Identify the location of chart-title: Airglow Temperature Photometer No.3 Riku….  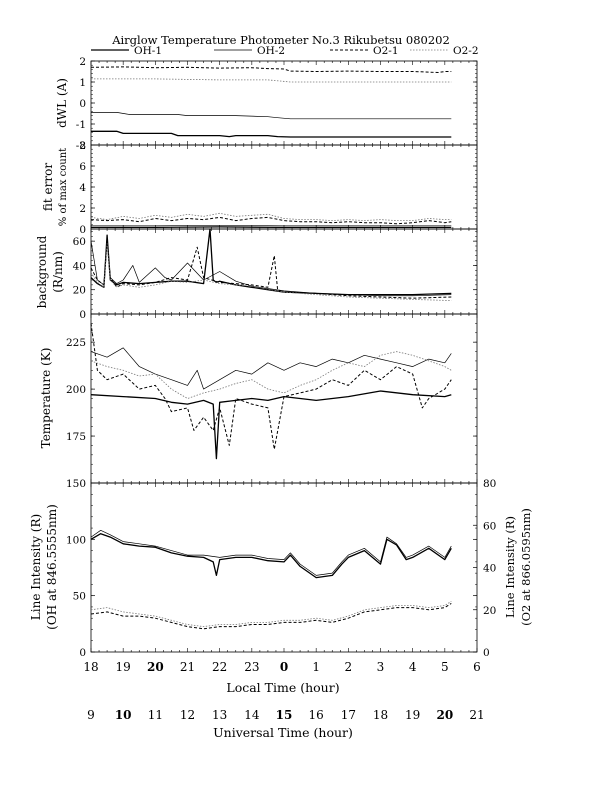
(280, 40).